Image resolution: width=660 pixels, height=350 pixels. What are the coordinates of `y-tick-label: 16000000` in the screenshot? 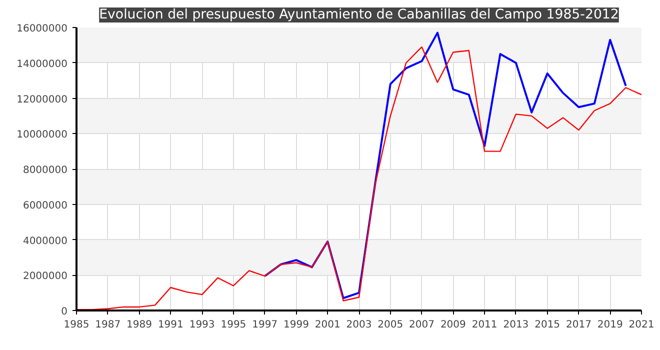 It's located at (42, 29).